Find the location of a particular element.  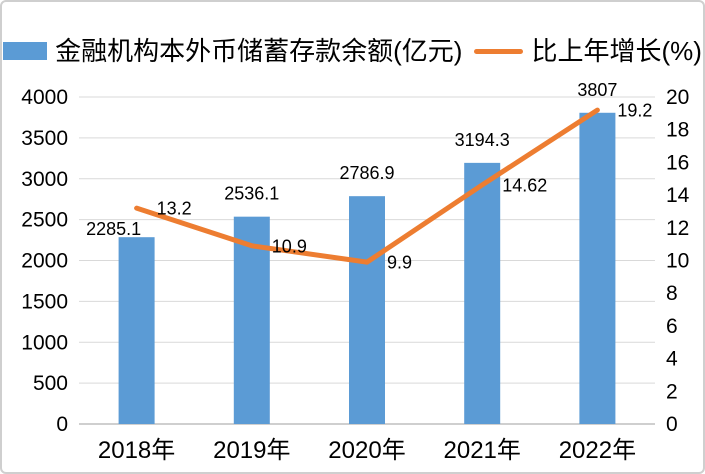

line-series-label: 比上年增长(%) is located at coordinates (616, 51).